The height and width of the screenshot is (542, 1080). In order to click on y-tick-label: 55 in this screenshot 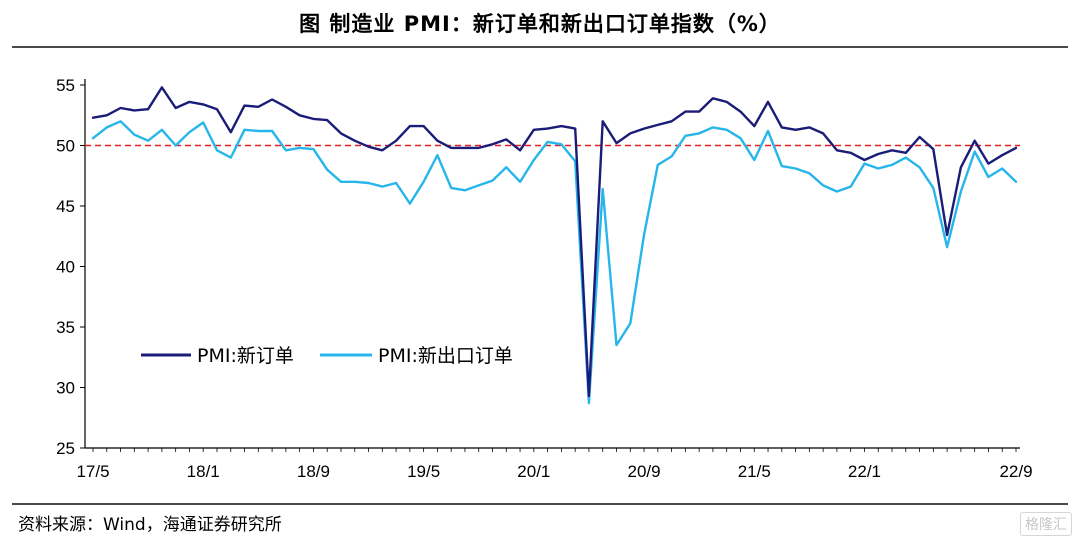, I will do `click(65, 85)`.